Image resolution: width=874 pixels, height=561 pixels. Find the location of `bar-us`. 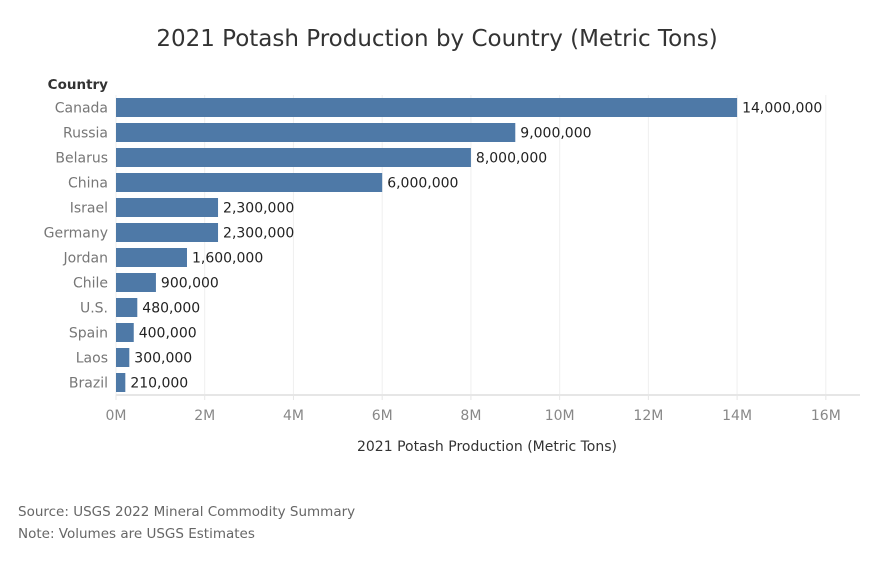

bar-us is located at coordinates (127, 307).